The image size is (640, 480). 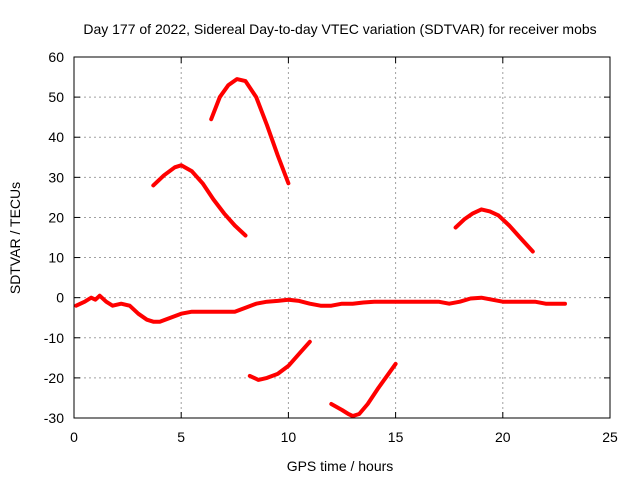 What do you see at coordinates (181, 437) in the screenshot?
I see `x-tick-label: 5` at bounding box center [181, 437].